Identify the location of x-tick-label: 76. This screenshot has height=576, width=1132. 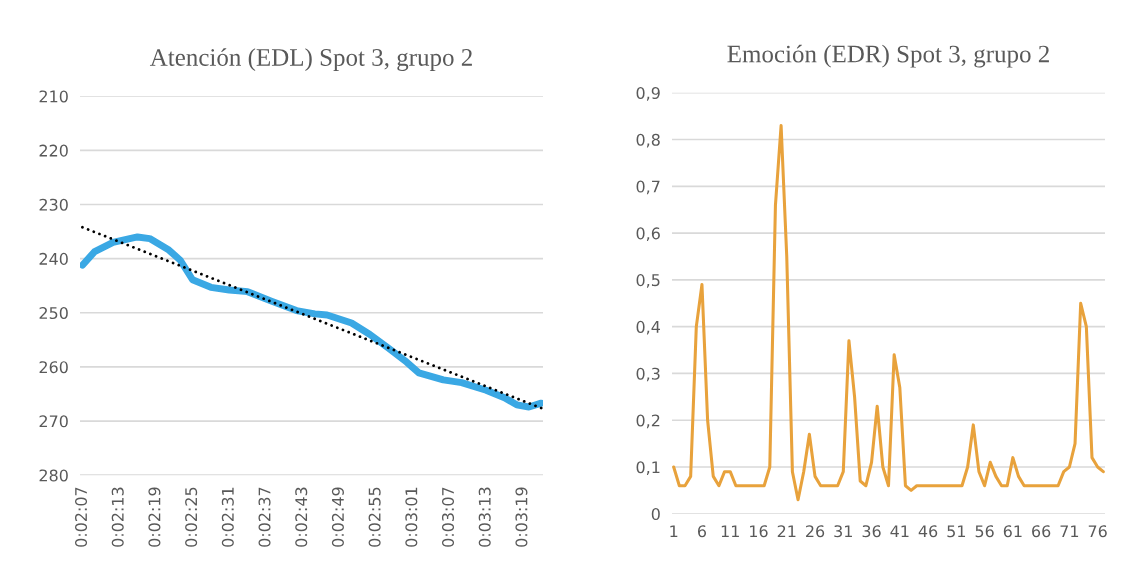
(1097, 531).